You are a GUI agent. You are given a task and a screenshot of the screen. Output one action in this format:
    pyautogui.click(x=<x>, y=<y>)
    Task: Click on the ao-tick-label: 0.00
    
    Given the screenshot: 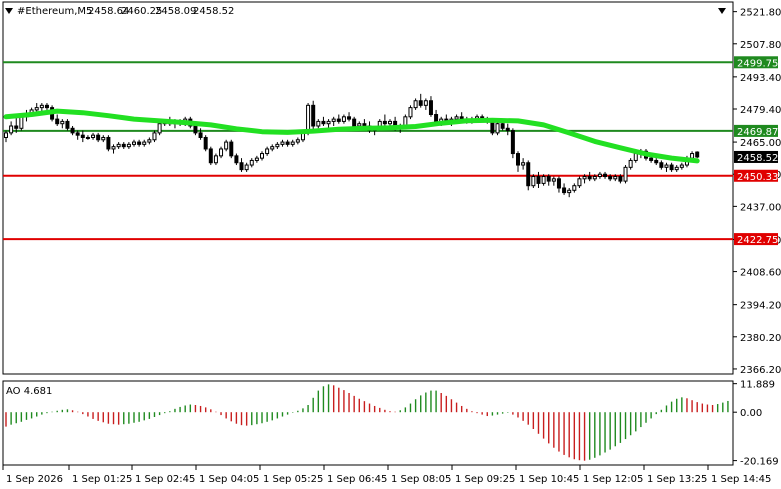 What is the action you would take?
    pyautogui.click(x=751, y=413)
    